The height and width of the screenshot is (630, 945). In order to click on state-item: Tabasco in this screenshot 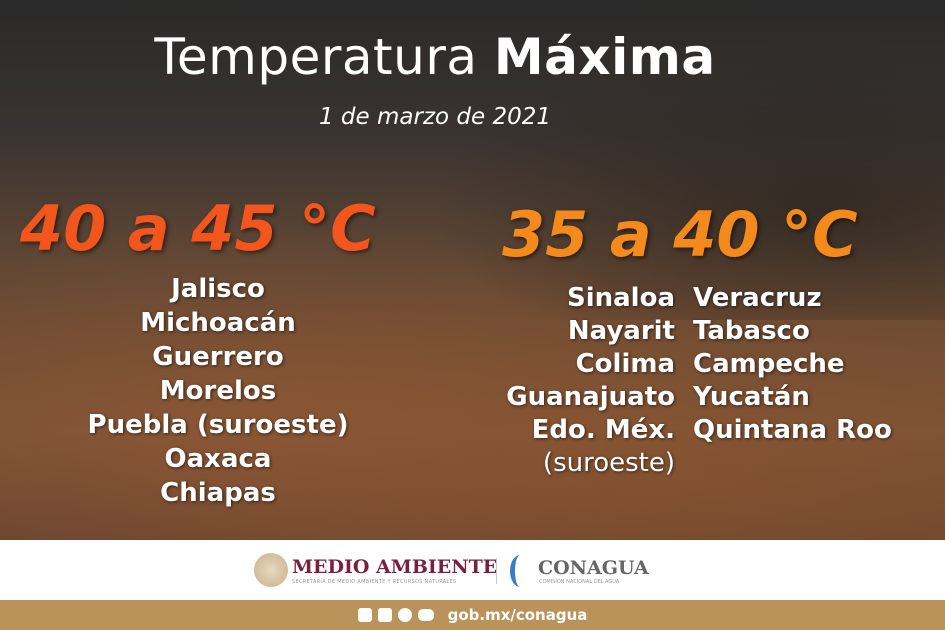, I will do `click(751, 331)`.